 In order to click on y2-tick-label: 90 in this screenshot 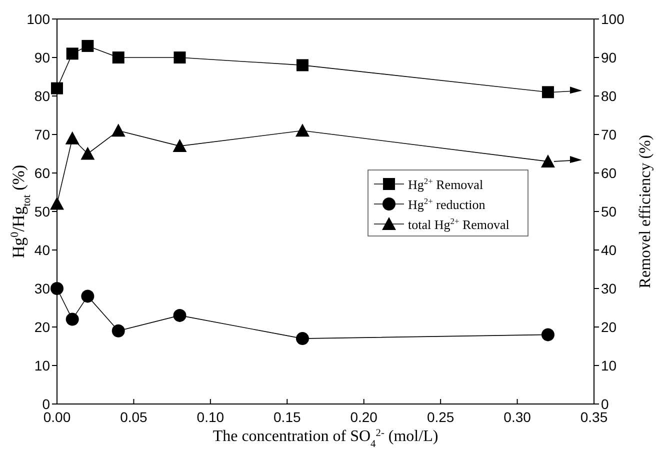, I will do `click(609, 58)`.